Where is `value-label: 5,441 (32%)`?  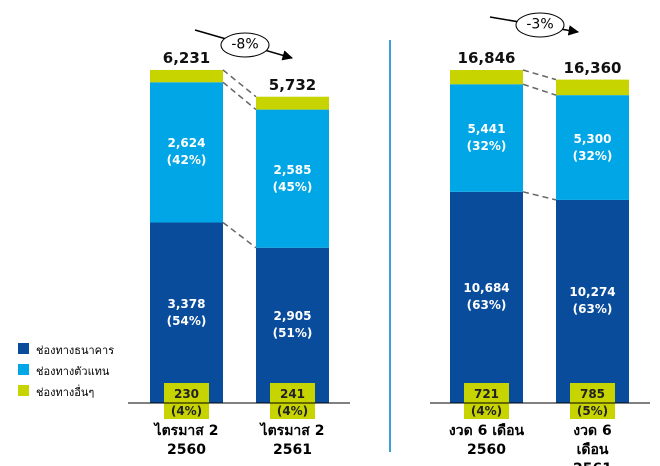
value-label: 5,441 (32%) is located at coordinates (486, 138).